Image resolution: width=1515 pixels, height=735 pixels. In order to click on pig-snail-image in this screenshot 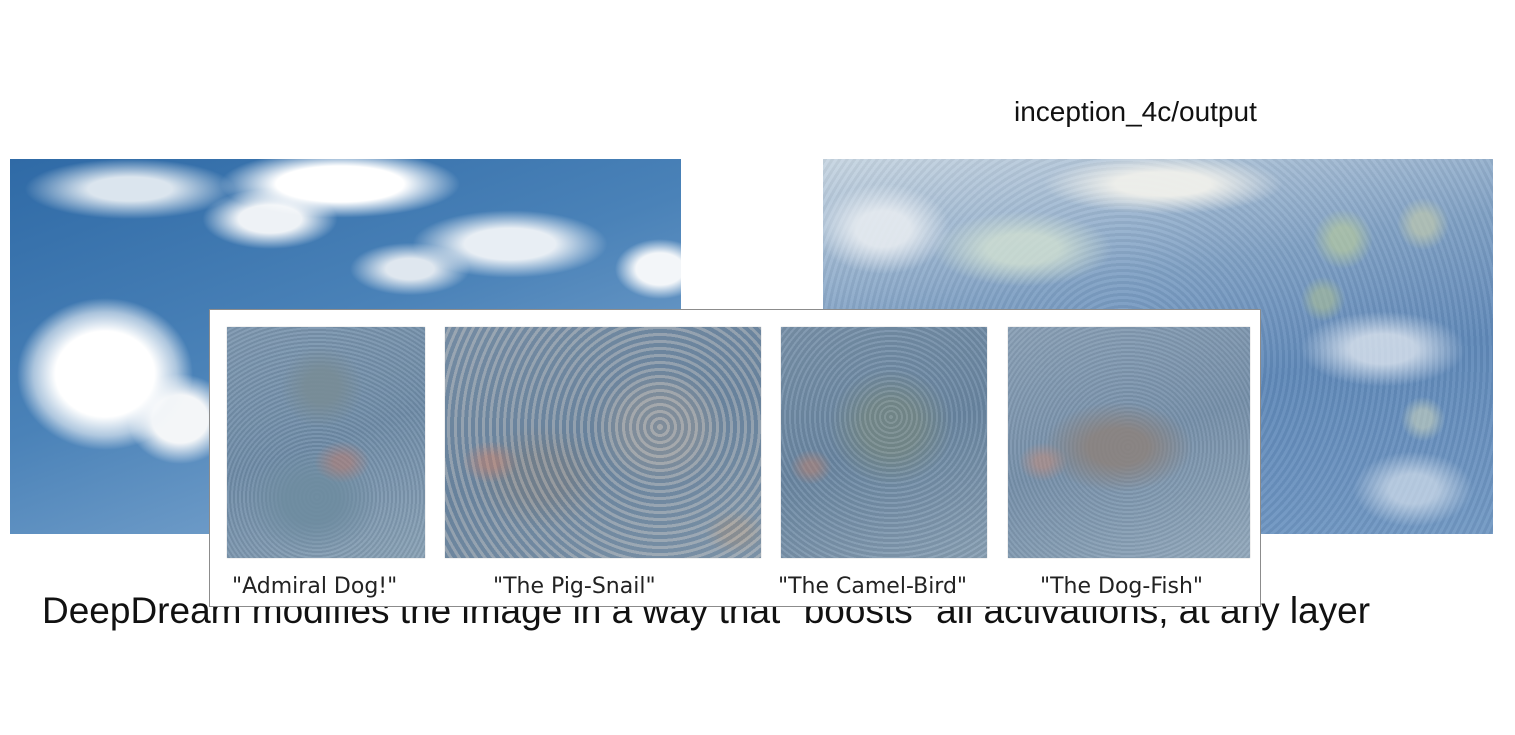, I will do `click(603, 442)`.